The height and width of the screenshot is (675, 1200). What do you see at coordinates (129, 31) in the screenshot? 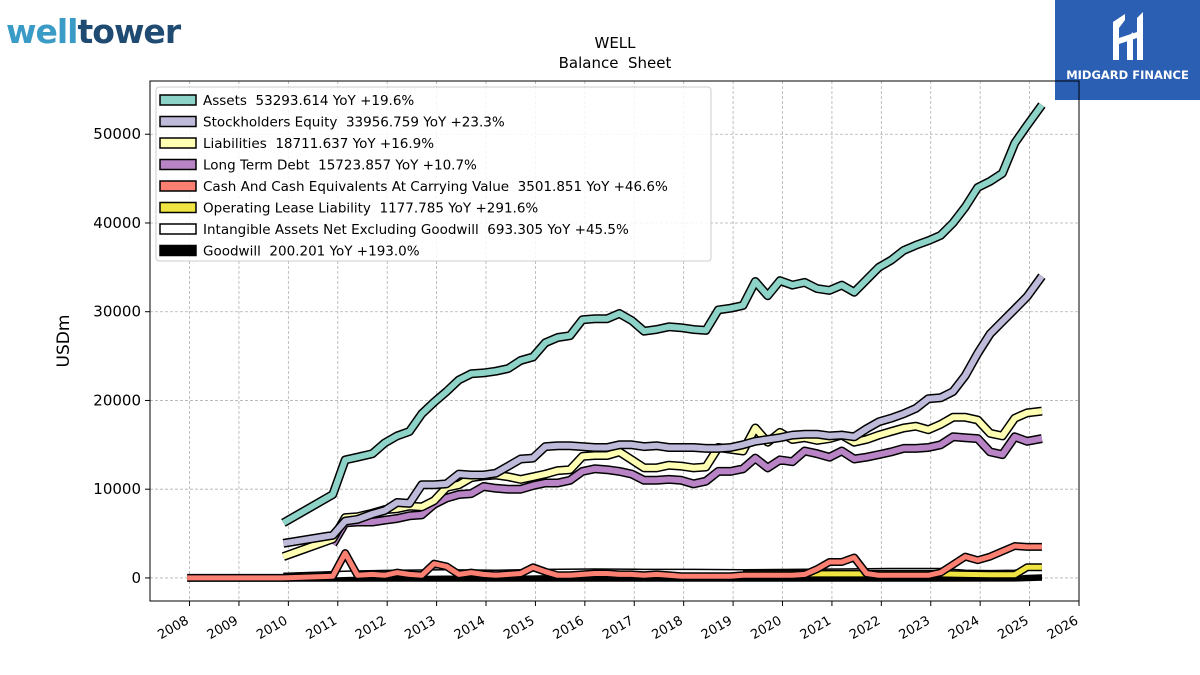
I see `logo-text-part2: tower` at bounding box center [129, 31].